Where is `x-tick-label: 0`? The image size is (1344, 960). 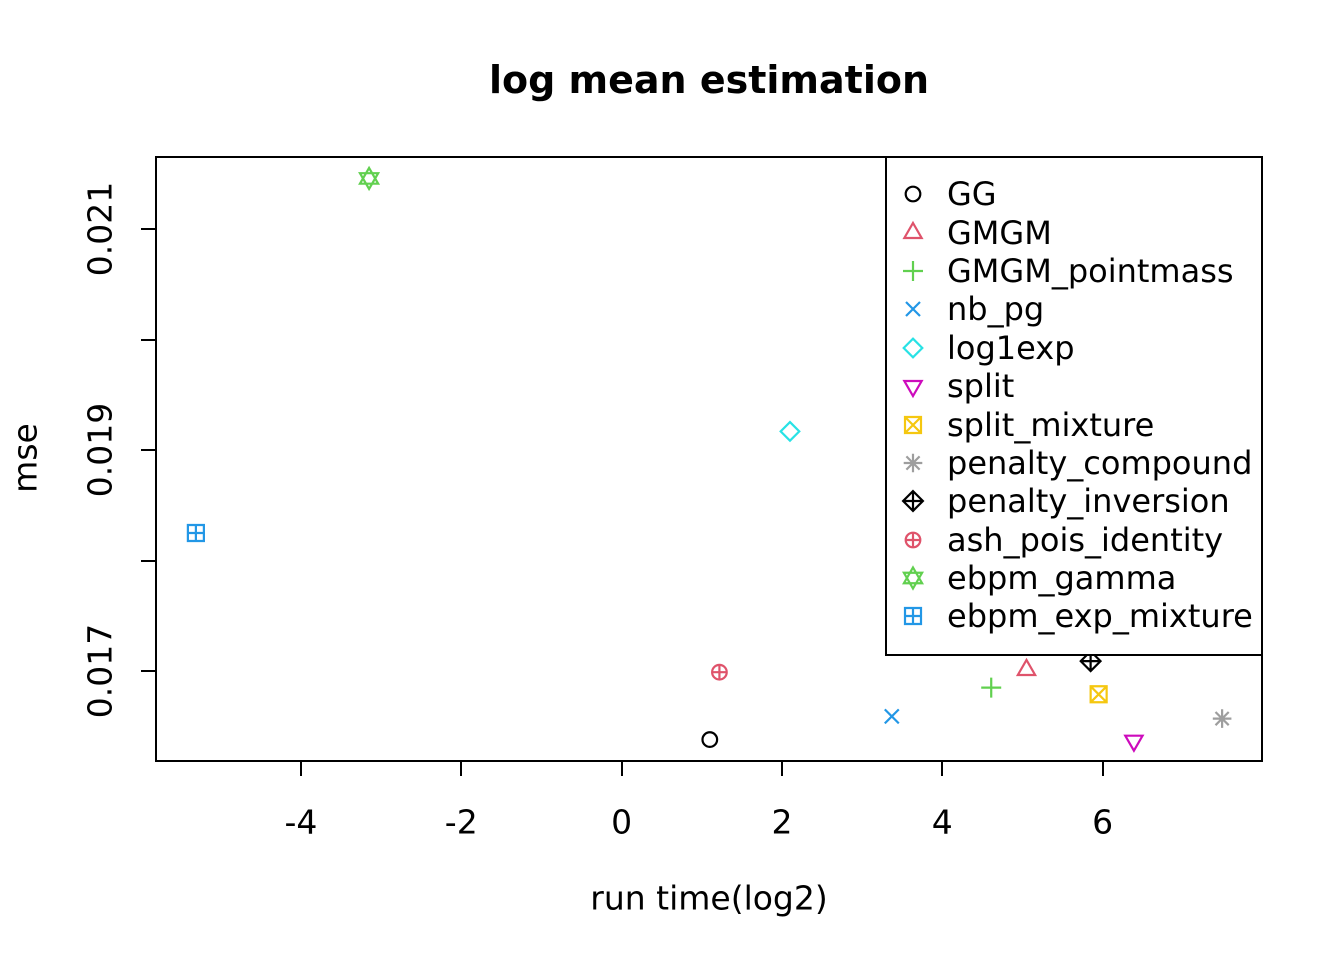 x-tick-label: 0 is located at coordinates (622, 822).